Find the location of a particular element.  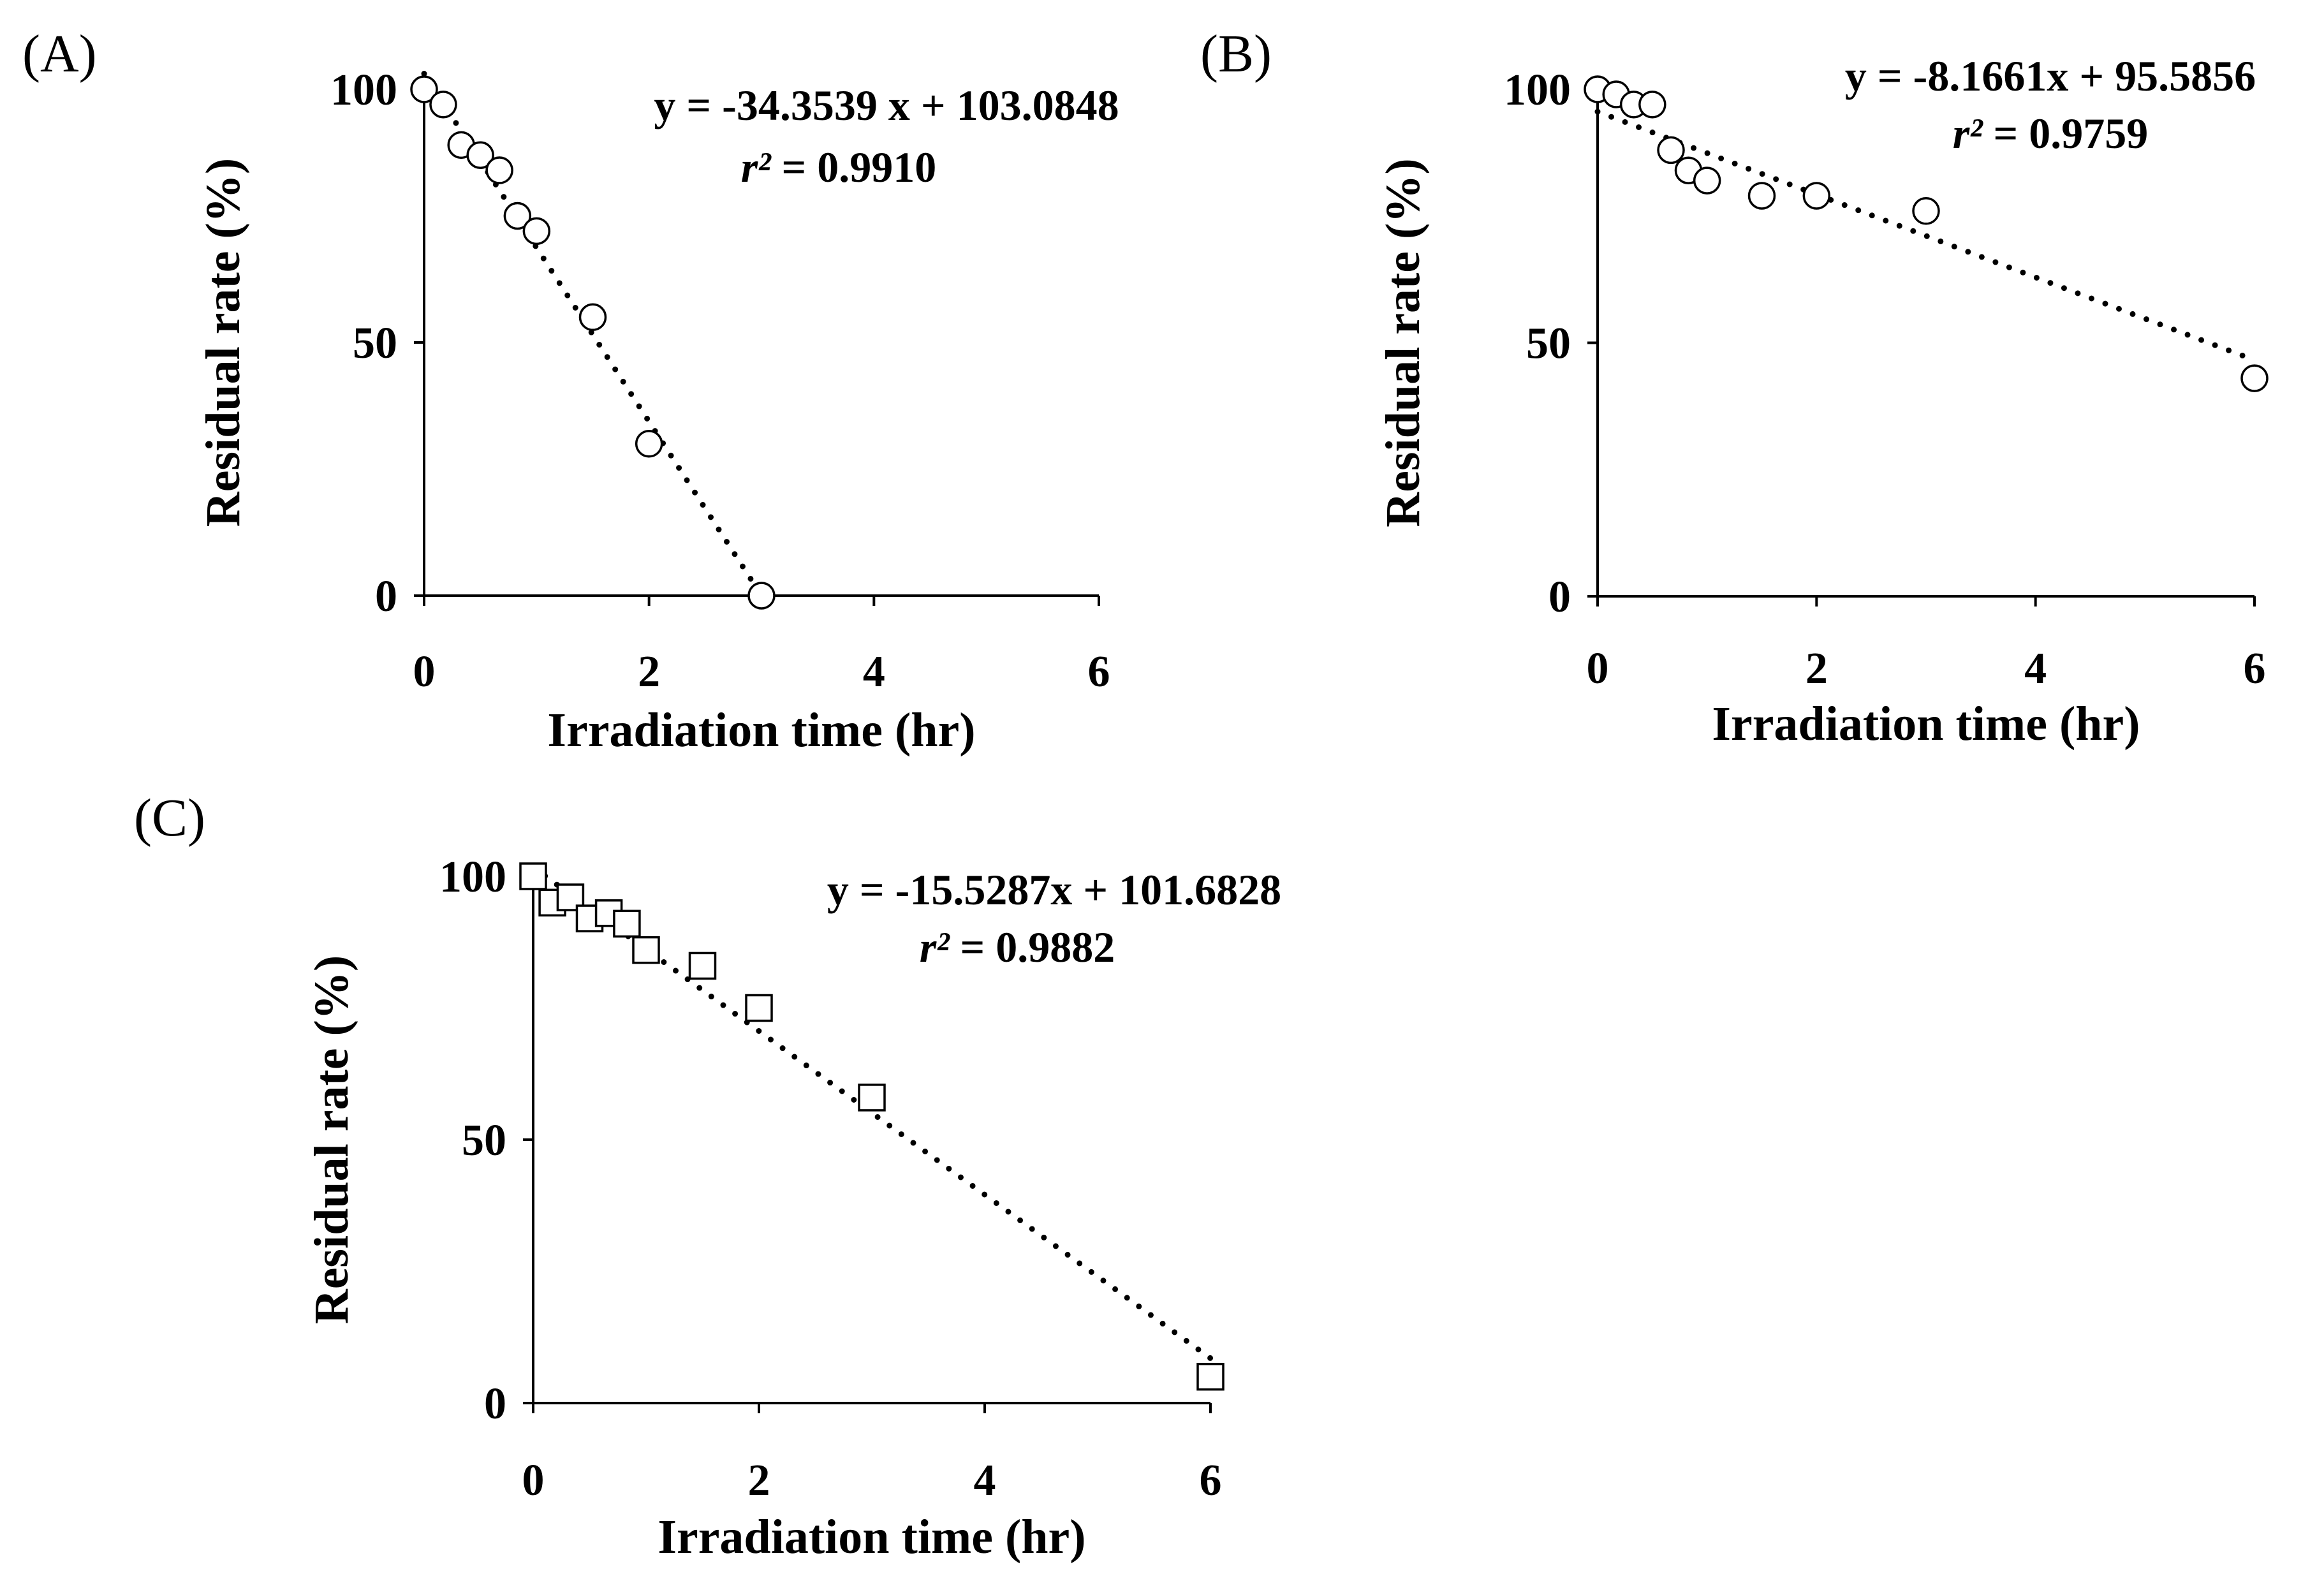

panel-label: (B) is located at coordinates (1236, 54).